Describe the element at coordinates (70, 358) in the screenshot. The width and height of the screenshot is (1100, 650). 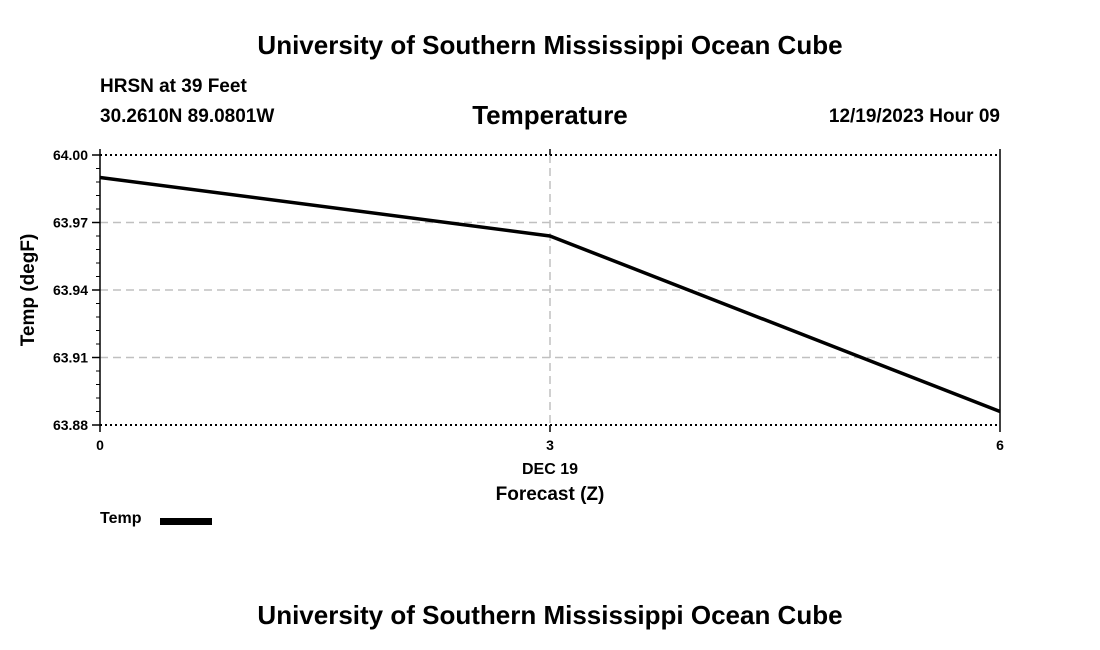
I see `y-tick-label: 63.91` at that location.